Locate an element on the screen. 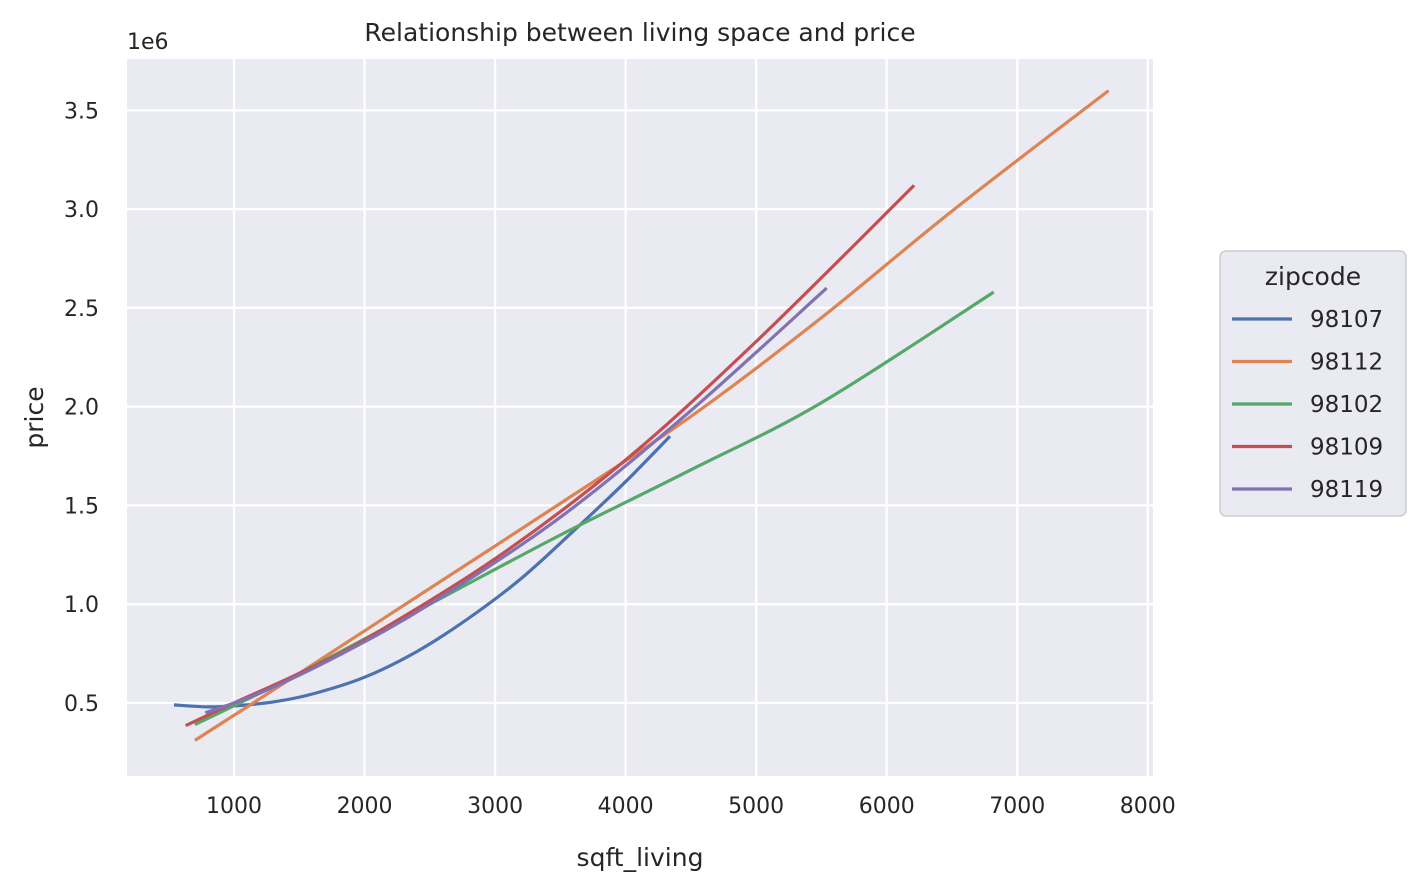 The image size is (1410, 890). y-tick-label: 2.0 is located at coordinates (81, 408).